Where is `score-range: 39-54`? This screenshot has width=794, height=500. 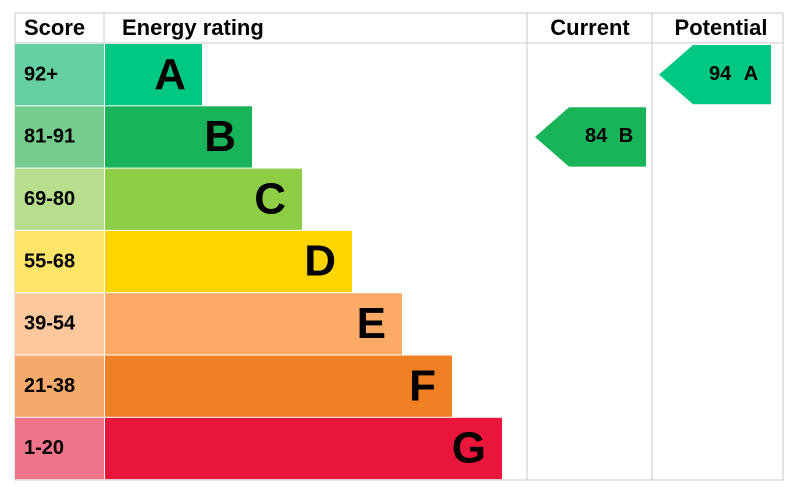 score-range: 39-54 is located at coordinates (50, 324).